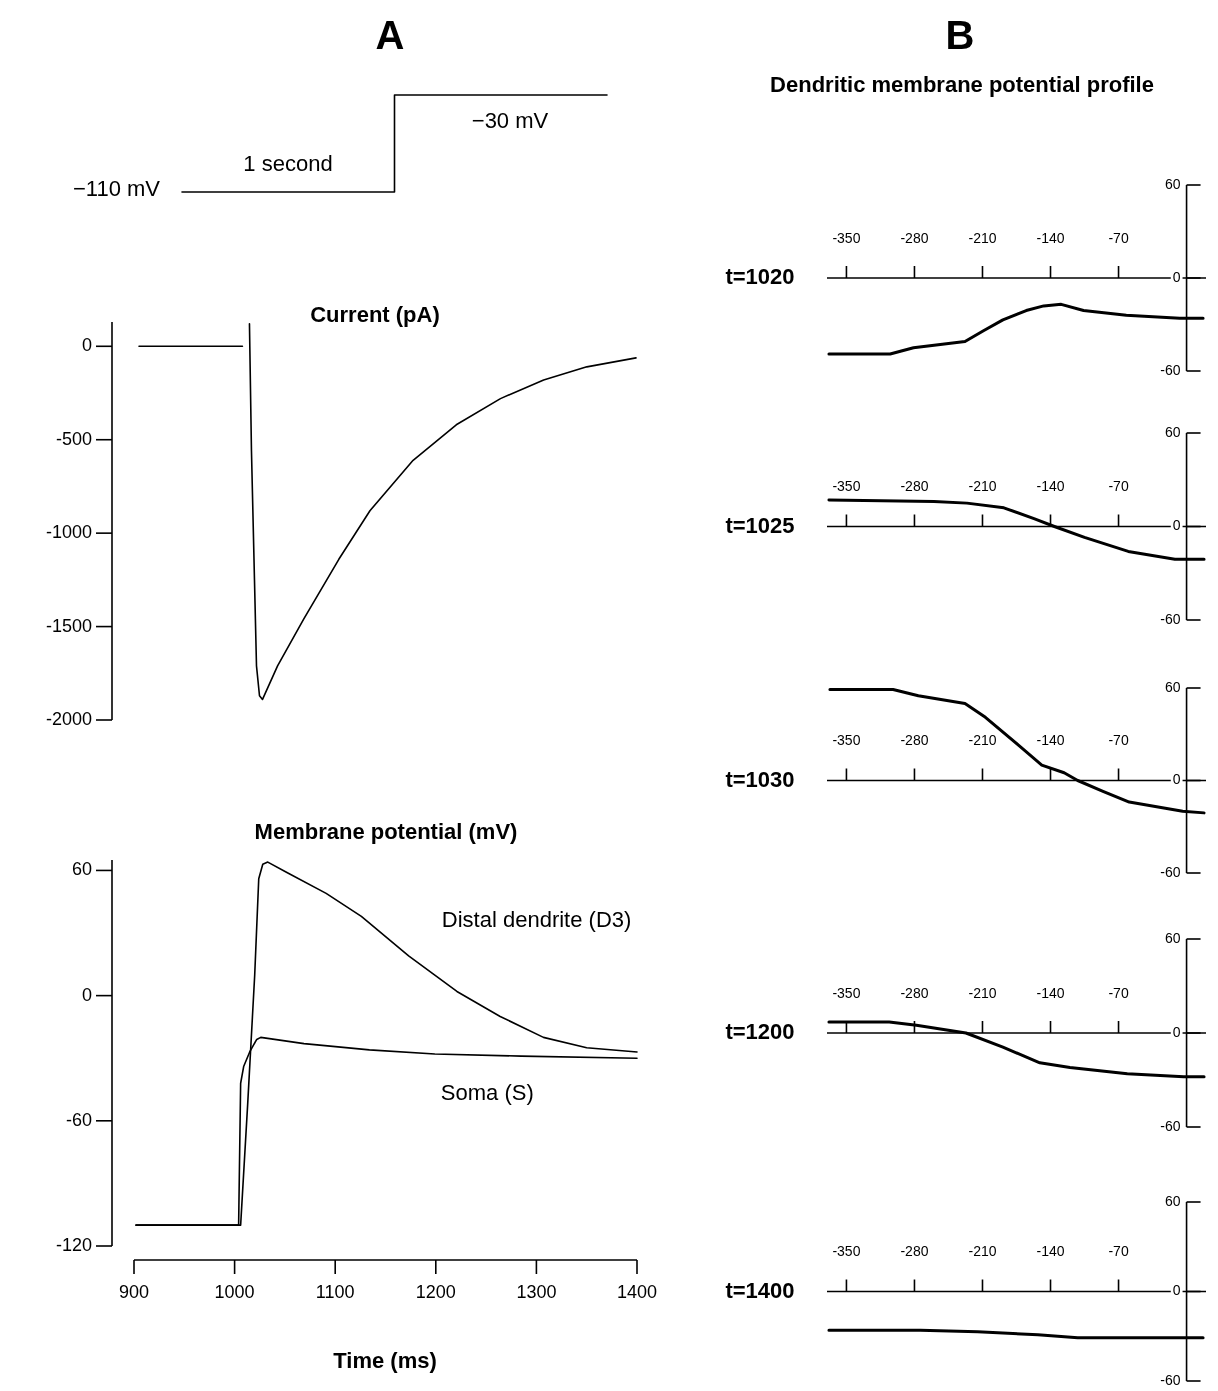 This screenshot has height=1391, width=1218. What do you see at coordinates (234, 1291) in the screenshot?
I see `x-tick-label: 1000` at bounding box center [234, 1291].